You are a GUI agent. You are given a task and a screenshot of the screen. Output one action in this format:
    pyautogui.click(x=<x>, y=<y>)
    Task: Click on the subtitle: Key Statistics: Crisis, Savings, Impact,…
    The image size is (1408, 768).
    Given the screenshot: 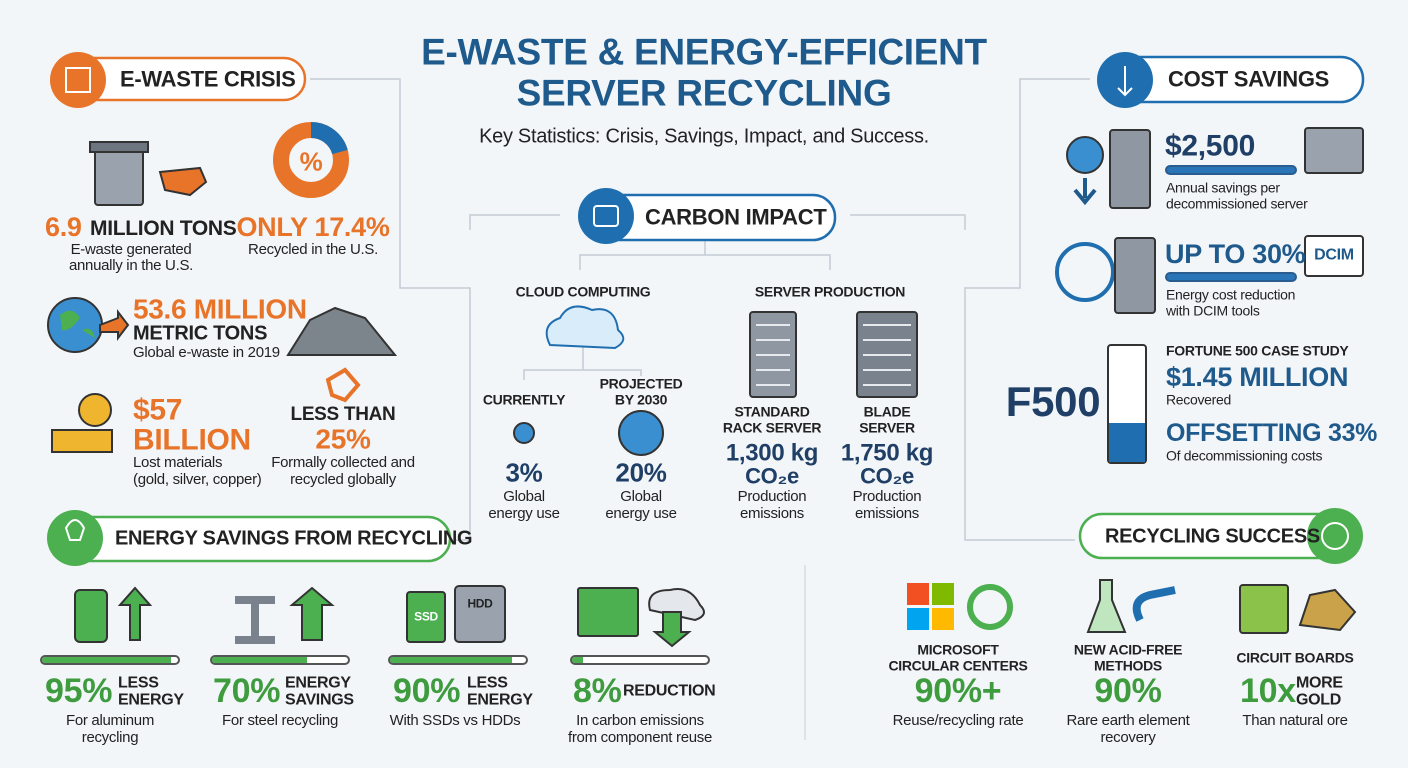 What is the action you would take?
    pyautogui.click(x=704, y=136)
    